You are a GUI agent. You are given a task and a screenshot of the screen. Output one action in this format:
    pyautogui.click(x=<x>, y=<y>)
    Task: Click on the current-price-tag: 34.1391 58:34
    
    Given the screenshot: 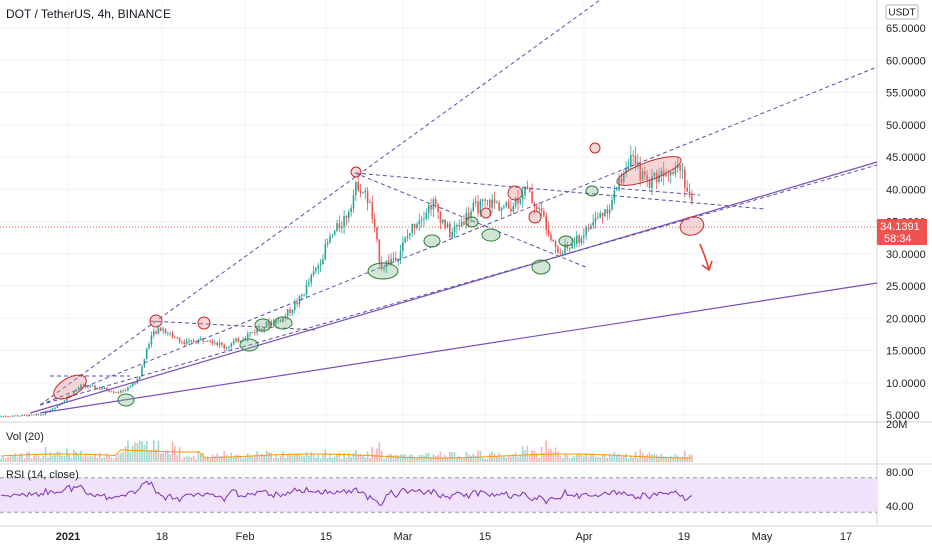 What is the action you would take?
    pyautogui.click(x=902, y=232)
    